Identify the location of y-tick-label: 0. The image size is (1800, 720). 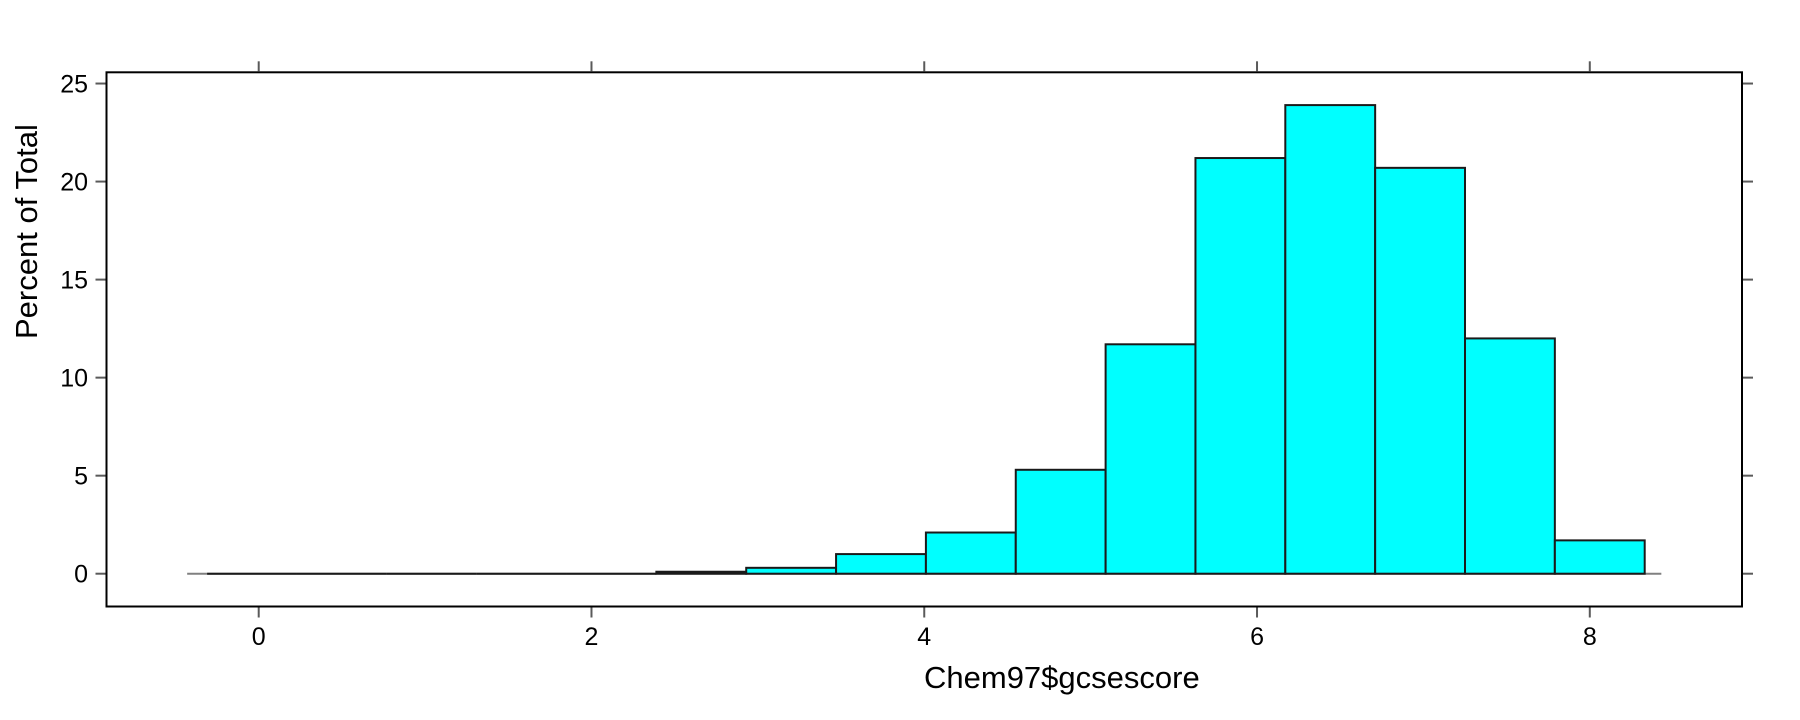
(81, 575).